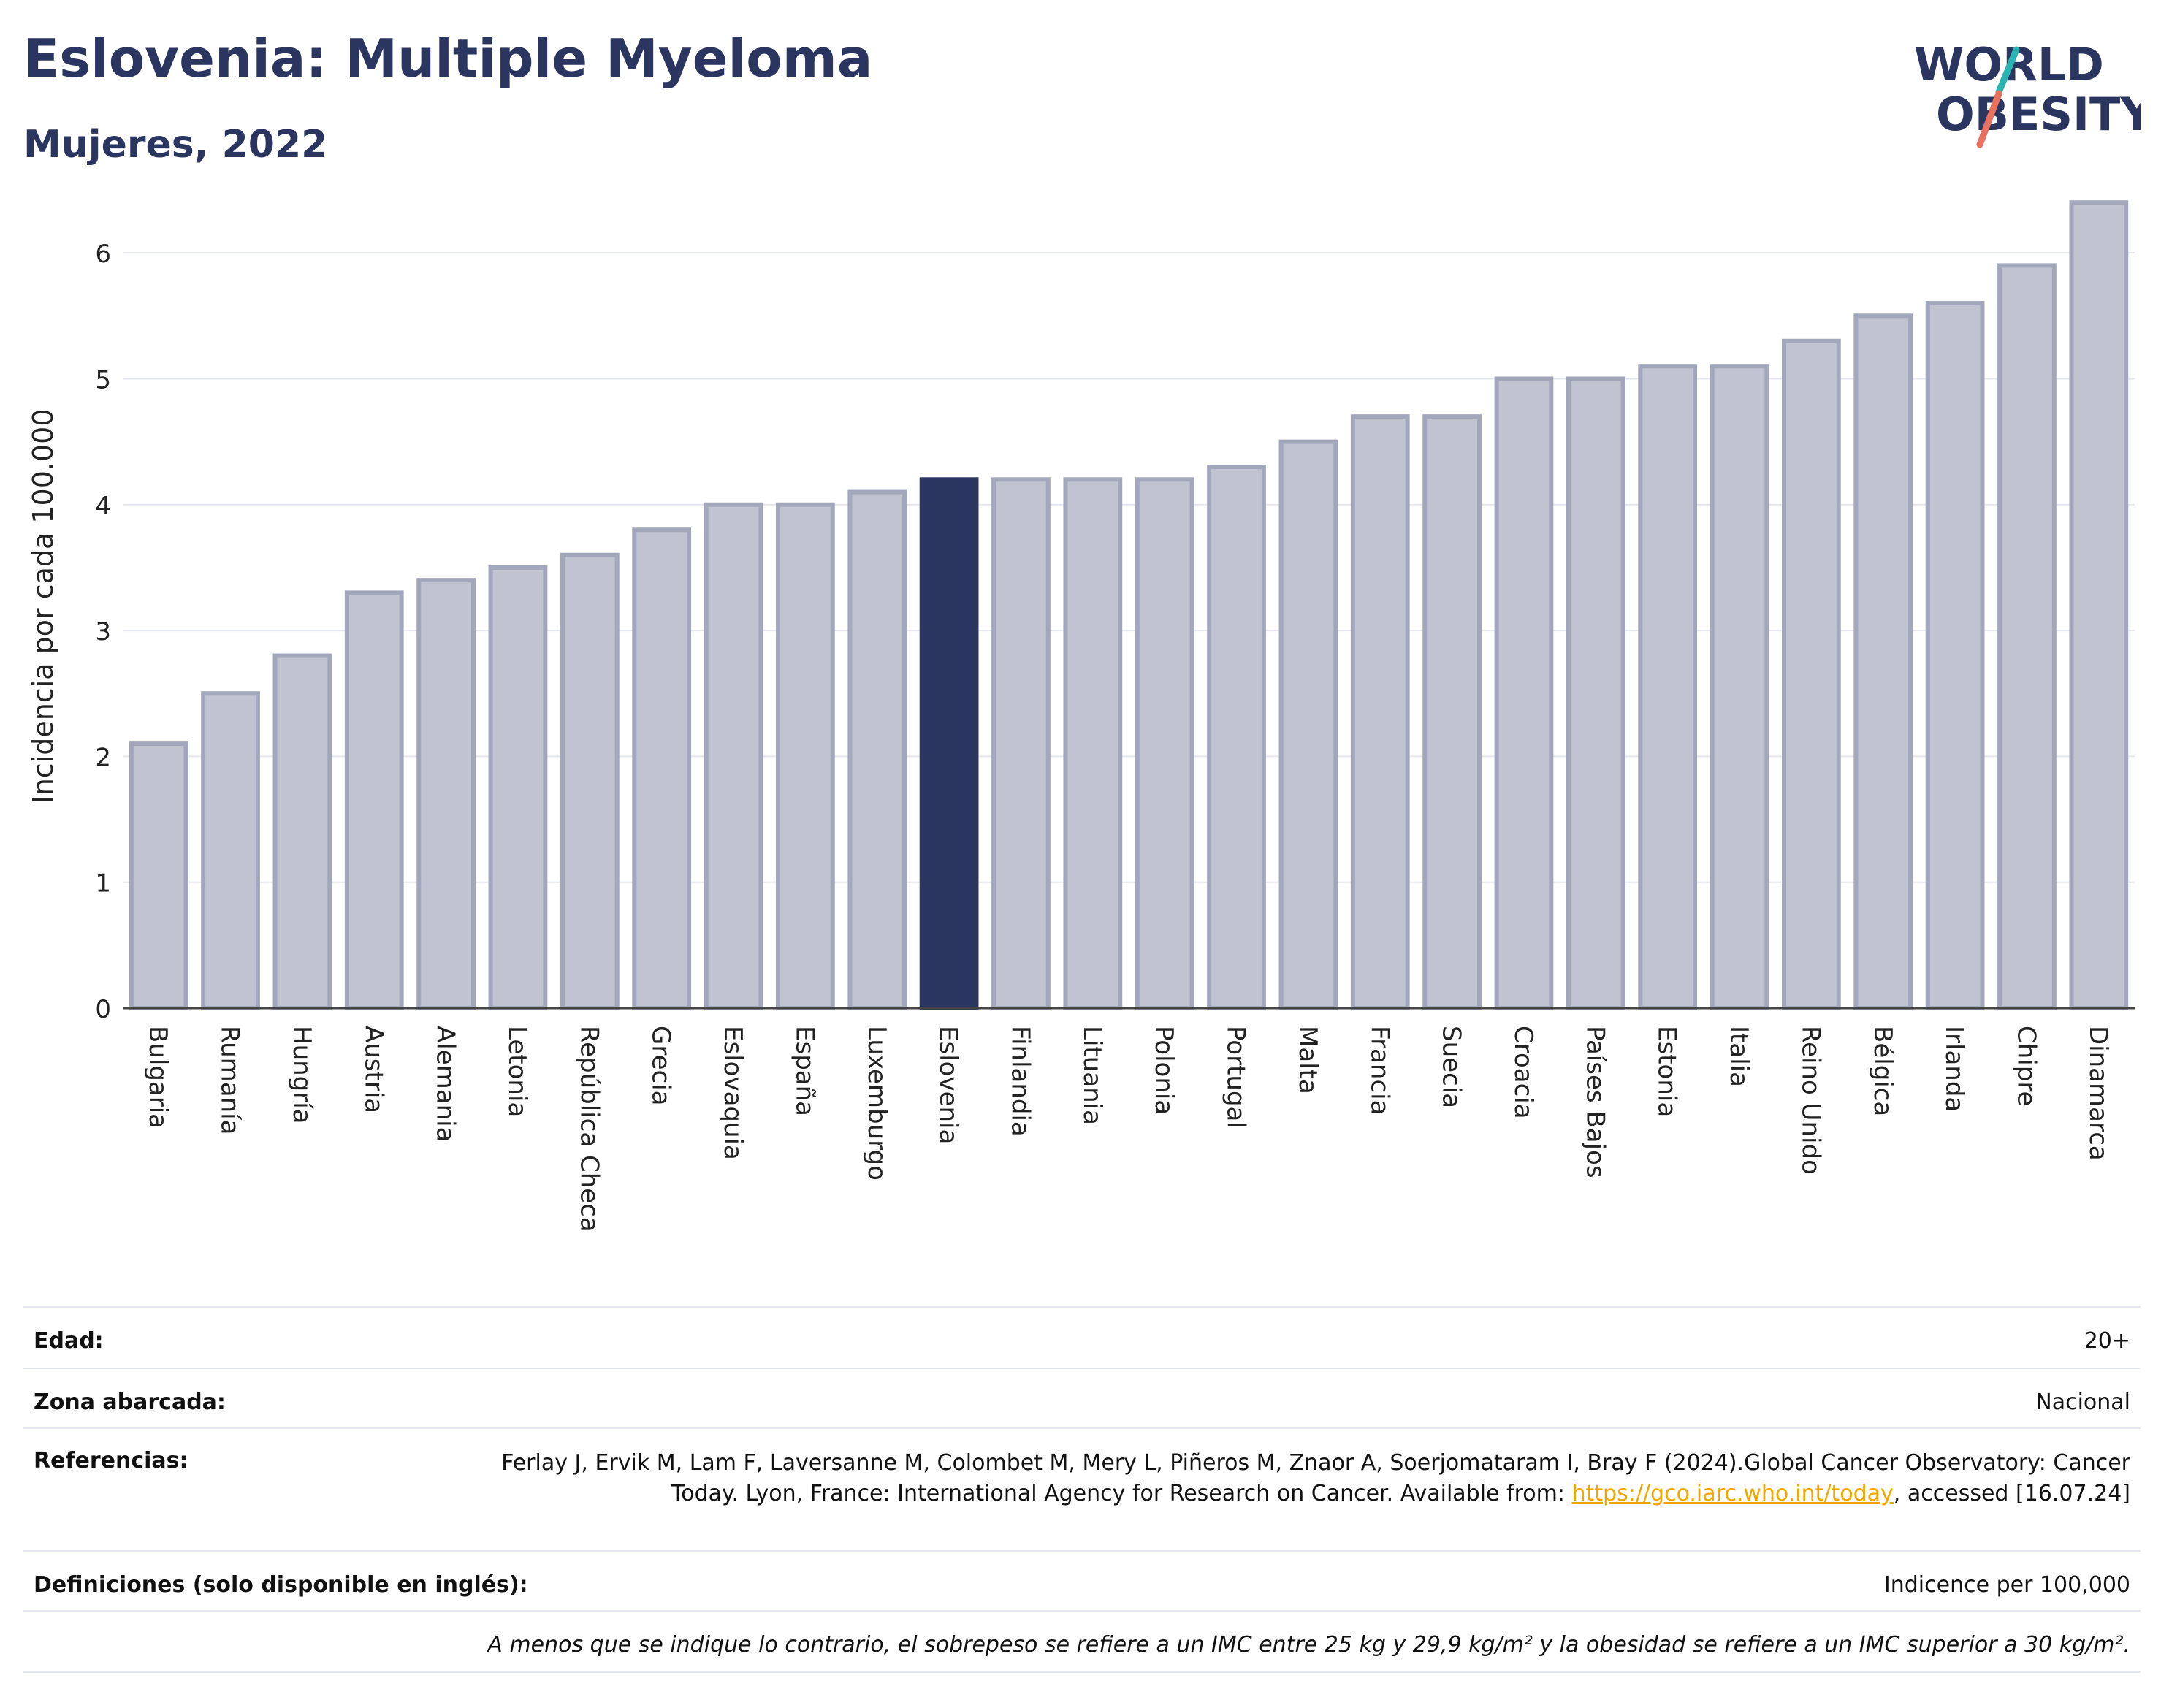  I want to click on bar-suecia, so click(1452, 712).